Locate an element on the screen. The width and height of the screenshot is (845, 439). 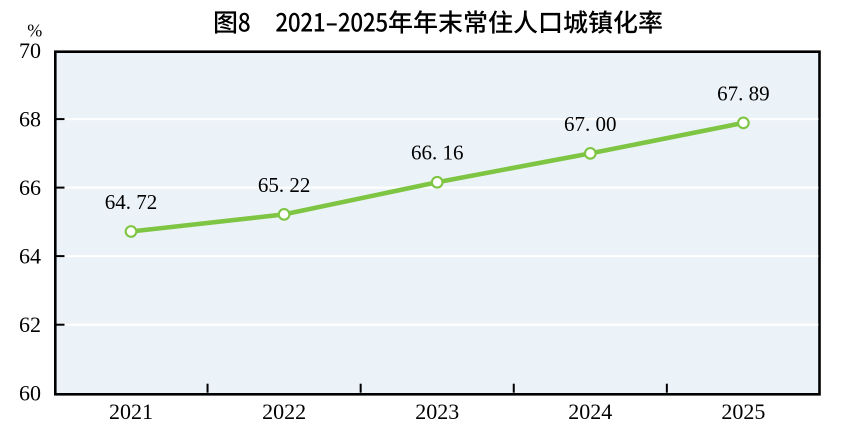
svg-text: 66. 16 is located at coordinates (437, 153).